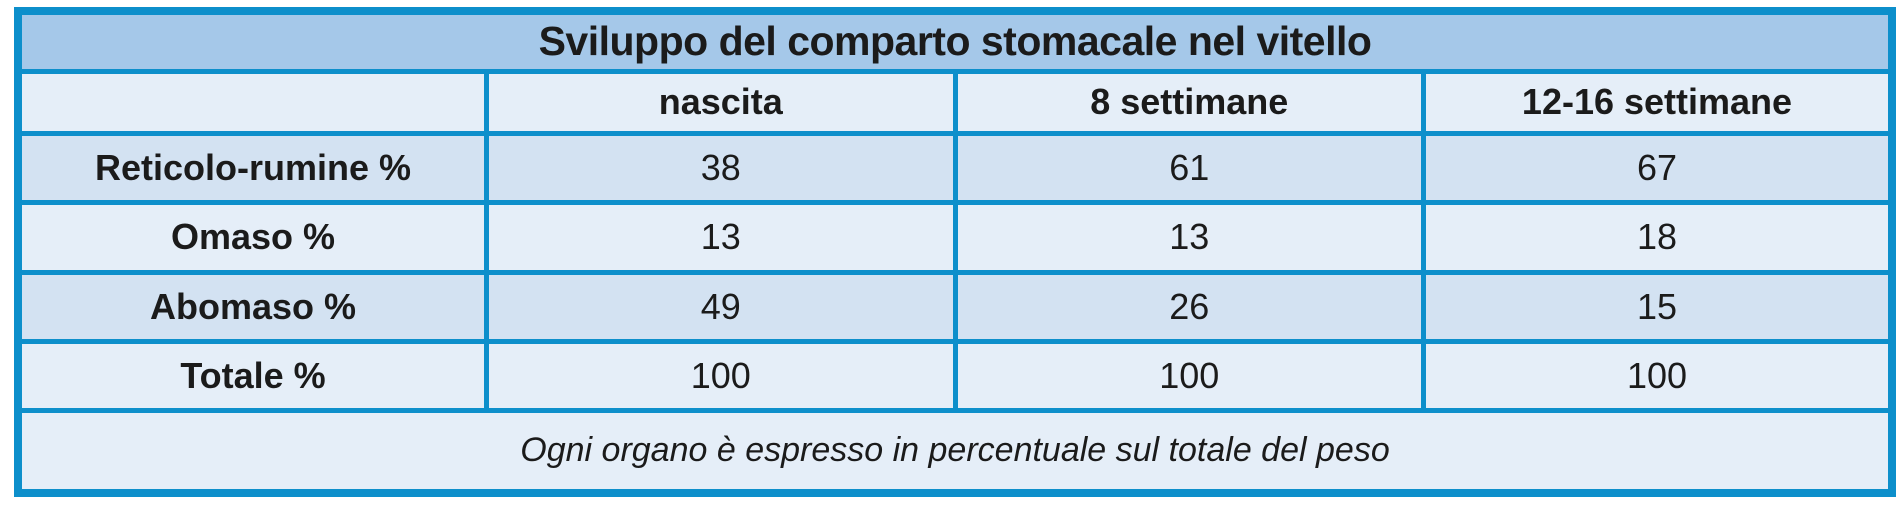 The image size is (1902, 520). I want to click on column-header-nascita: nascita, so click(721, 102).